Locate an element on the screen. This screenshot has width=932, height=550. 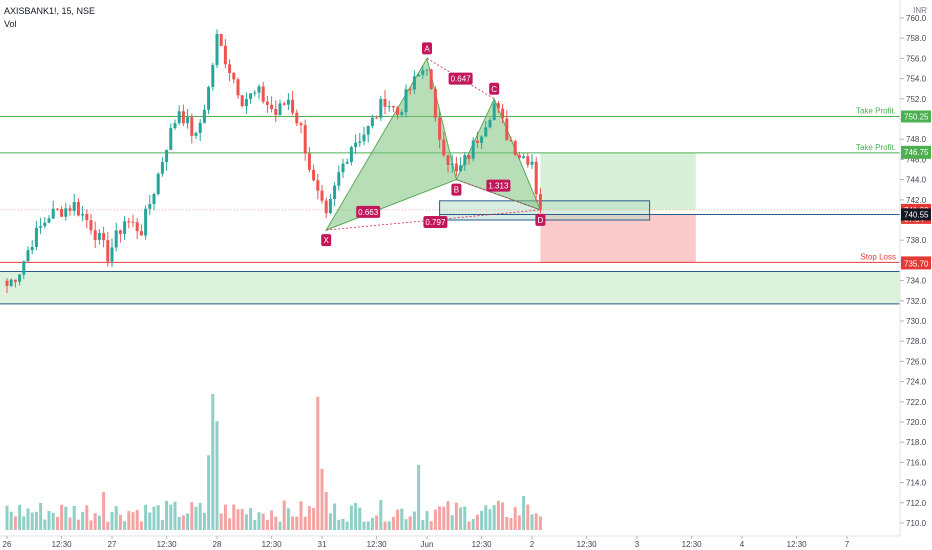
ratio-label: 0.663 is located at coordinates (368, 212).